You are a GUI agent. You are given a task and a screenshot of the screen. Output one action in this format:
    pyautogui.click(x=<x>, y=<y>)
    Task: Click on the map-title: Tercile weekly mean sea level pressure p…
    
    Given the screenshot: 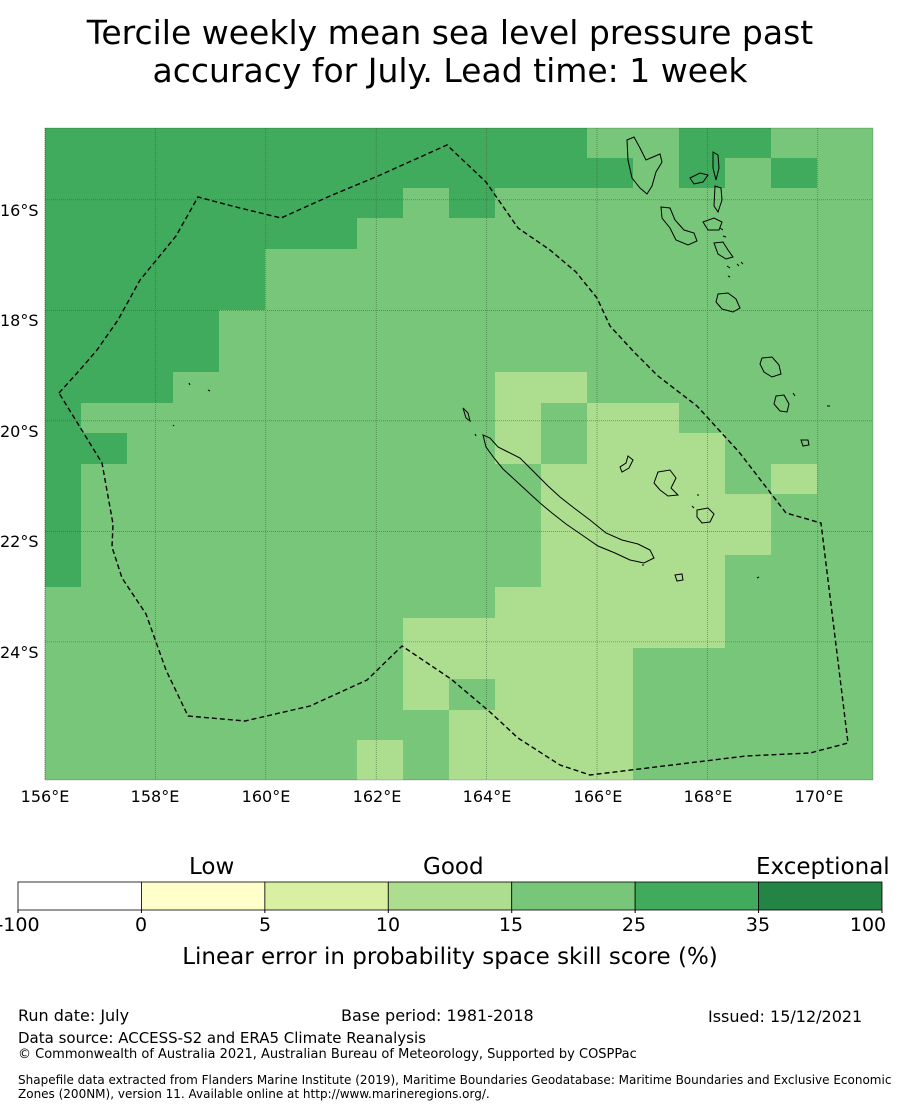 What is the action you would take?
    pyautogui.click(x=450, y=52)
    